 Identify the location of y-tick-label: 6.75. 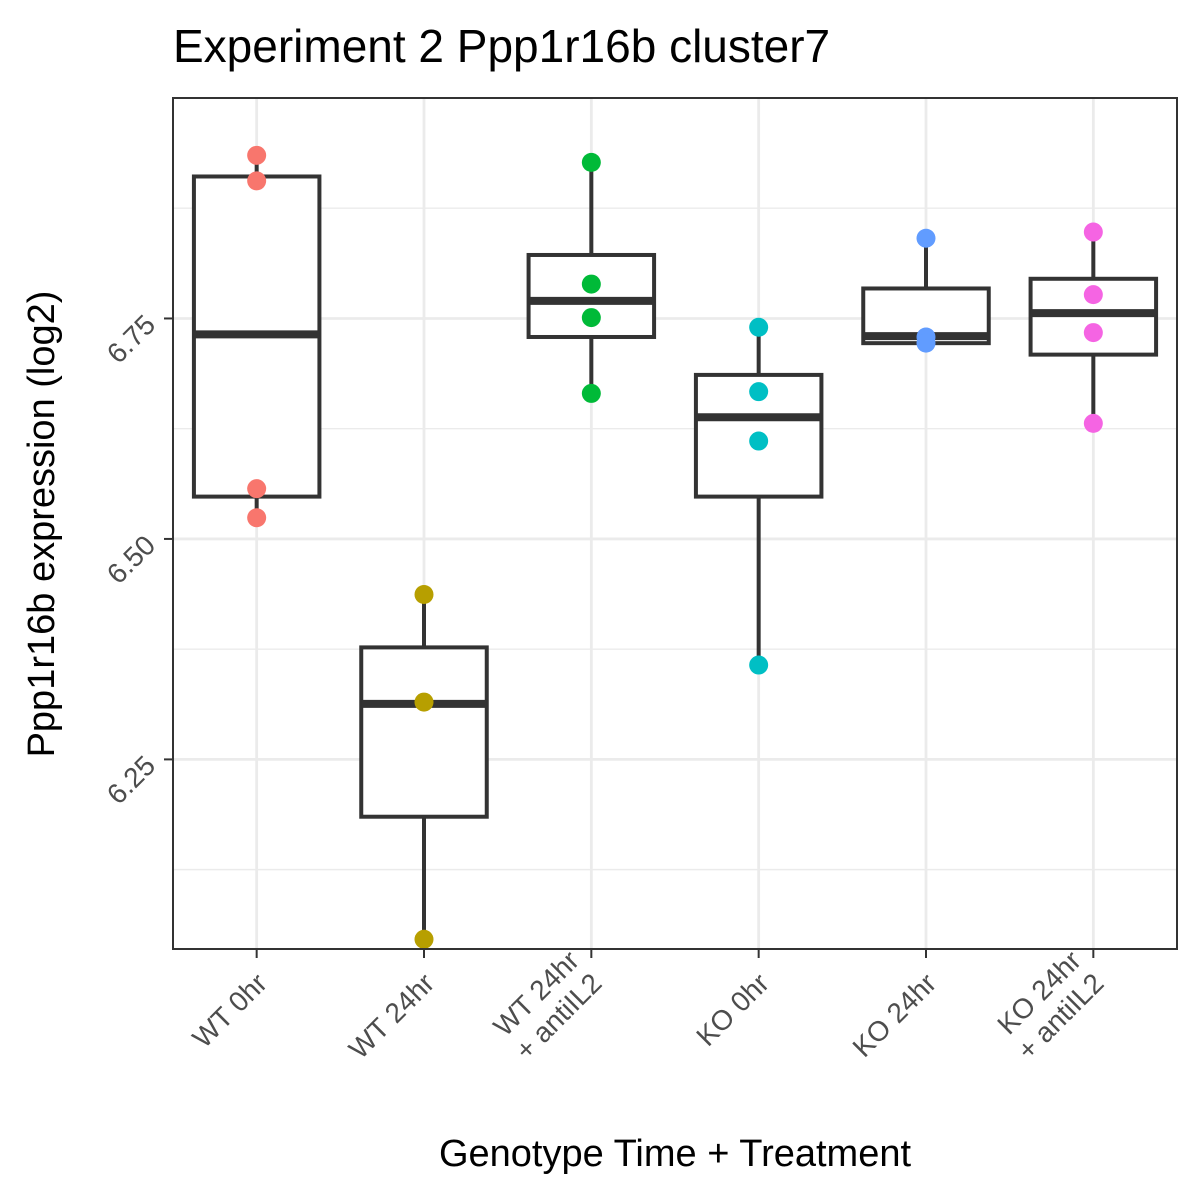
(131, 339).